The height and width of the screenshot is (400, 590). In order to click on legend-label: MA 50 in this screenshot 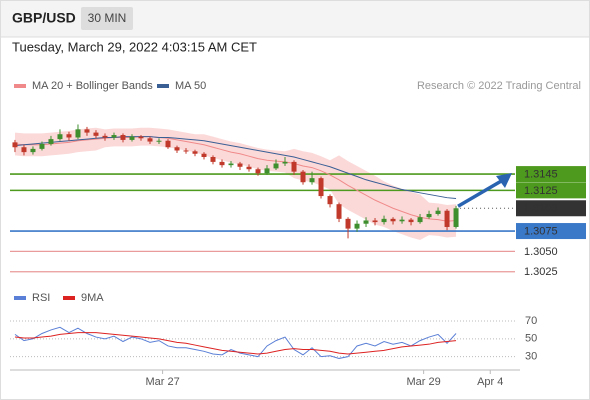, I will do `click(190, 86)`.